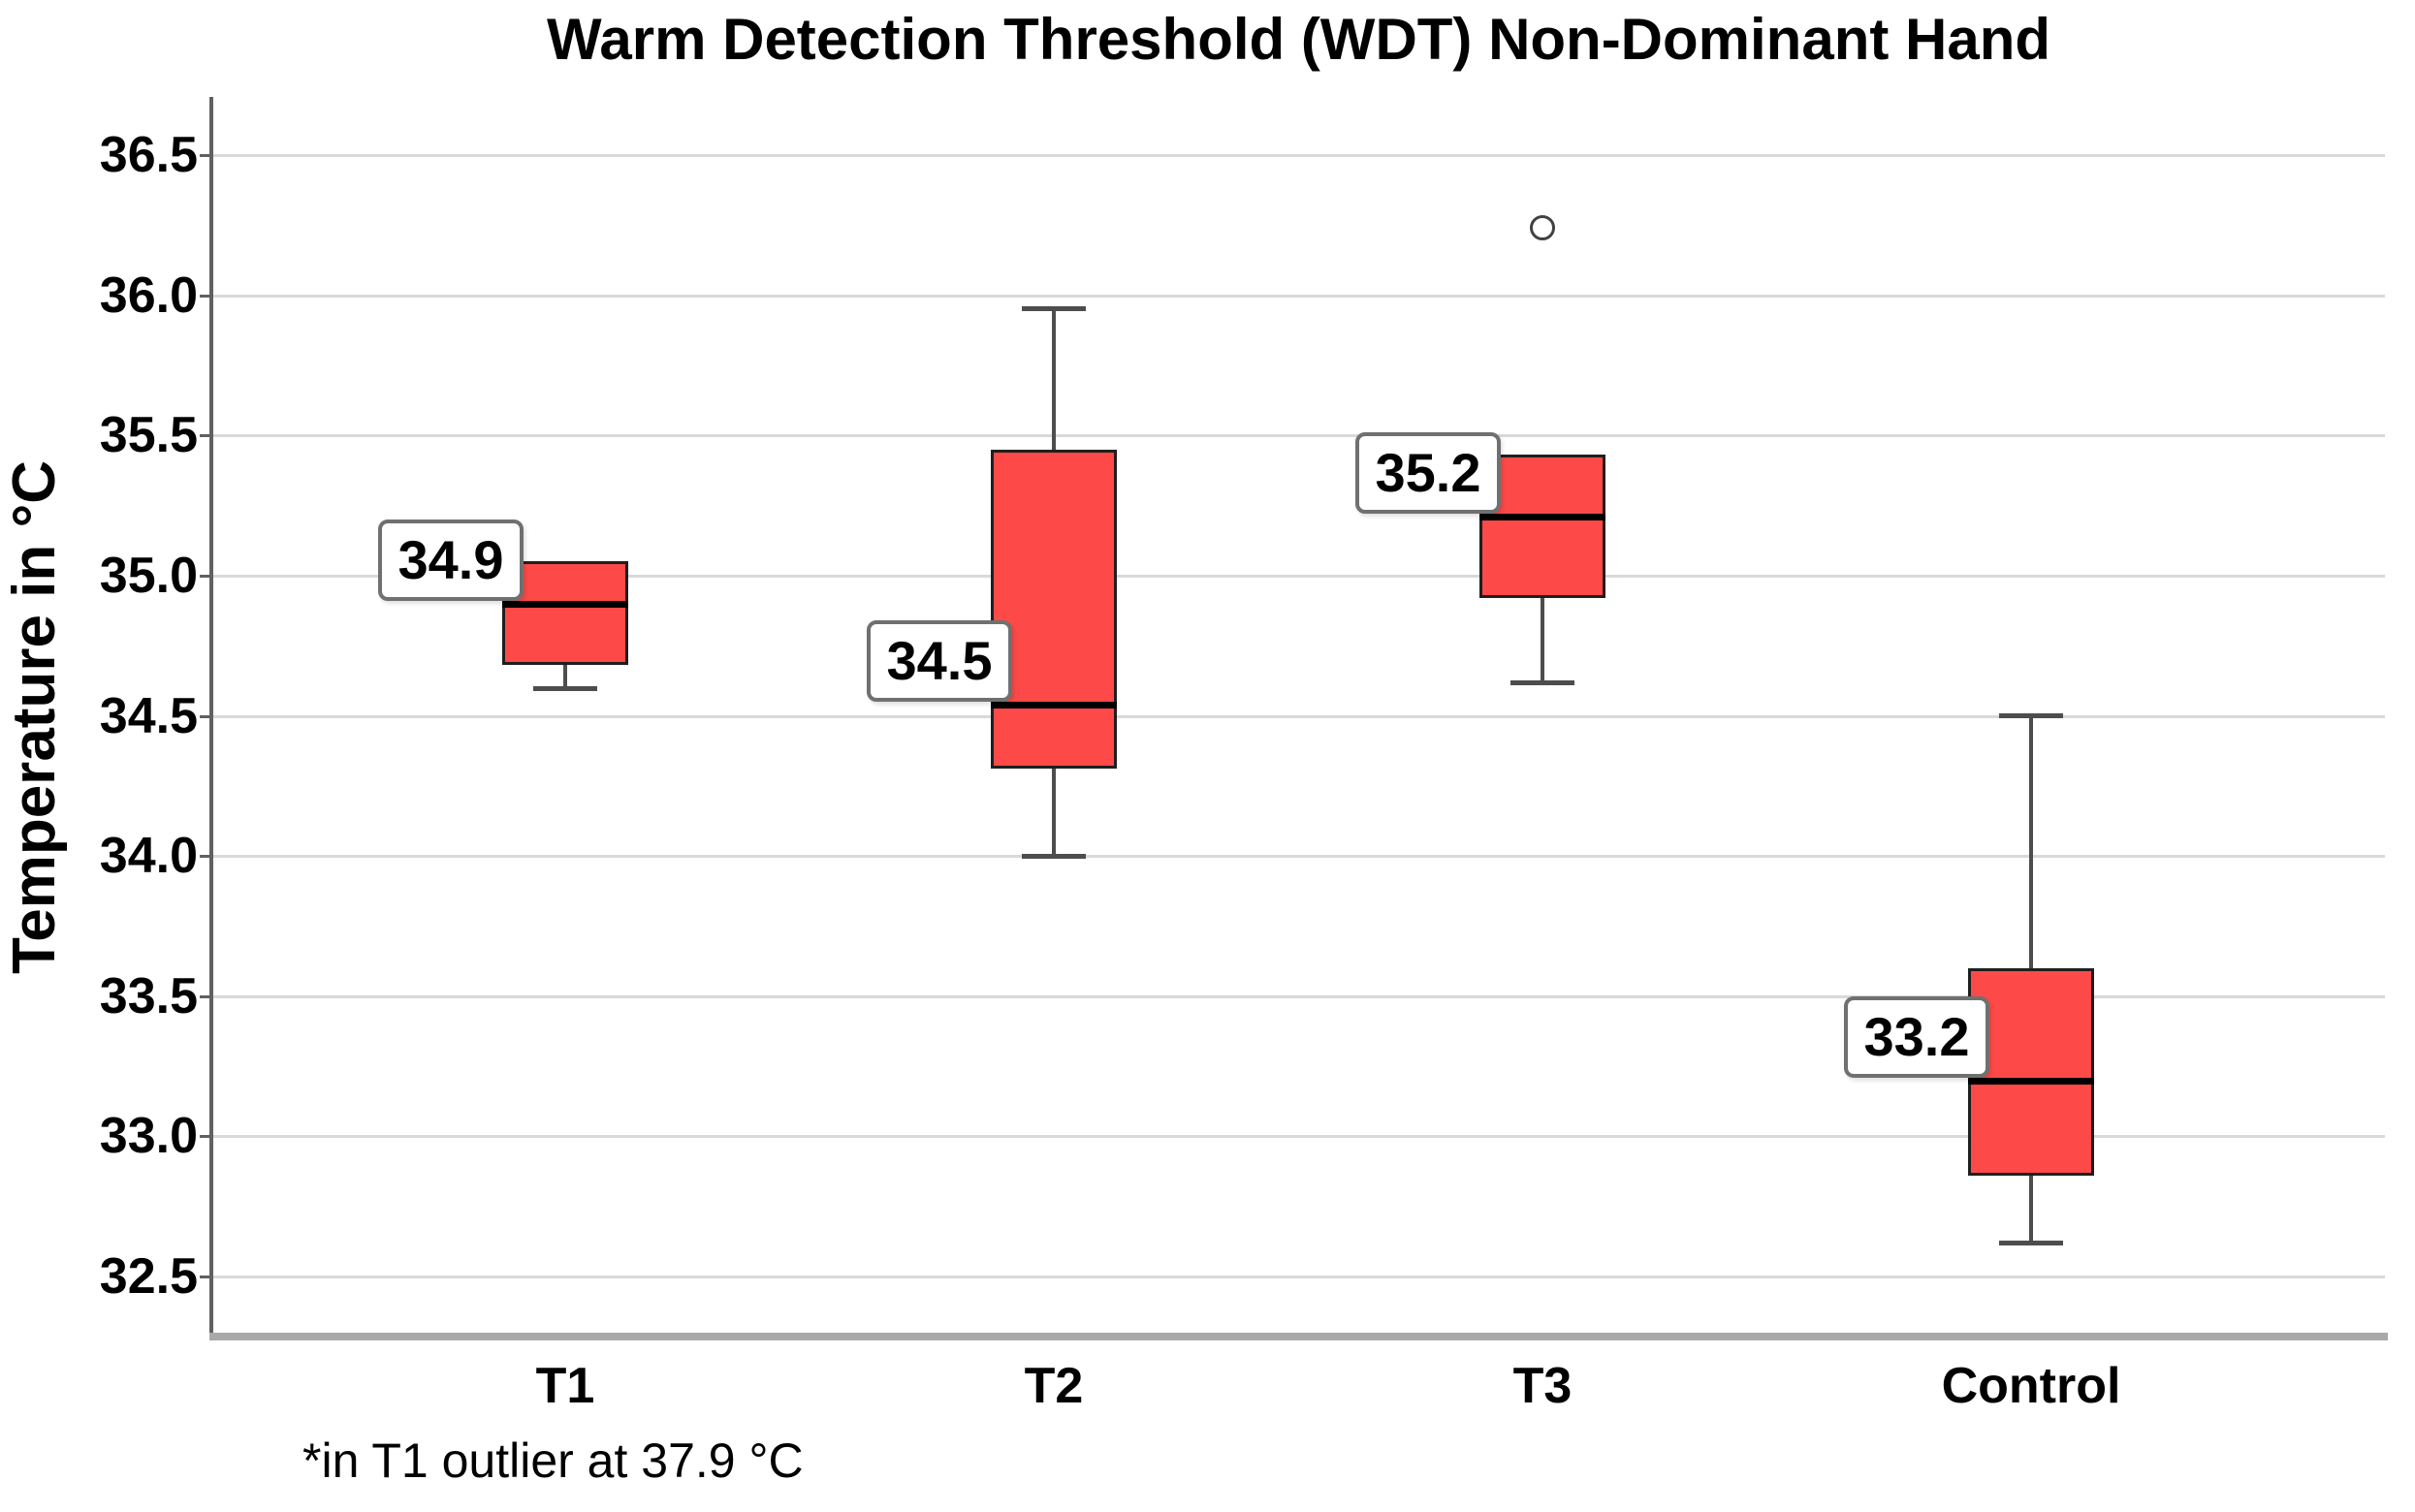 The image size is (2415, 1512). I want to click on whisker-cap-t3, so click(1542, 683).